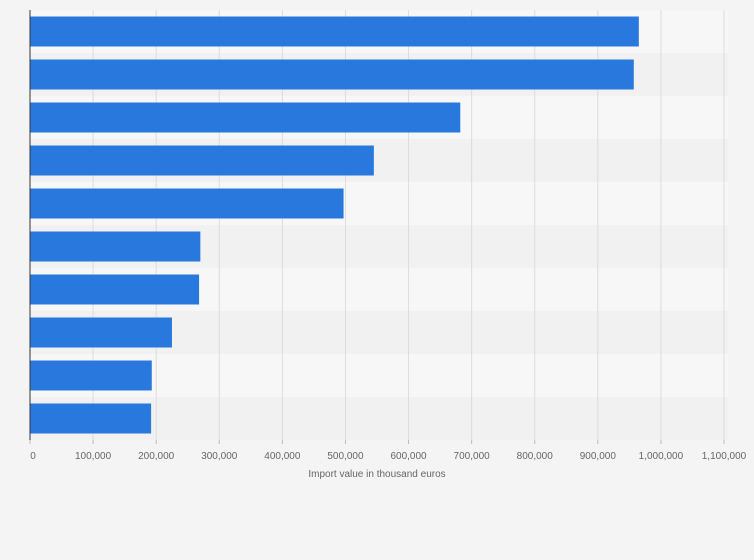 This screenshot has width=754, height=560. Describe the element at coordinates (535, 456) in the screenshot. I see `x-tick-label: 800,000` at that location.